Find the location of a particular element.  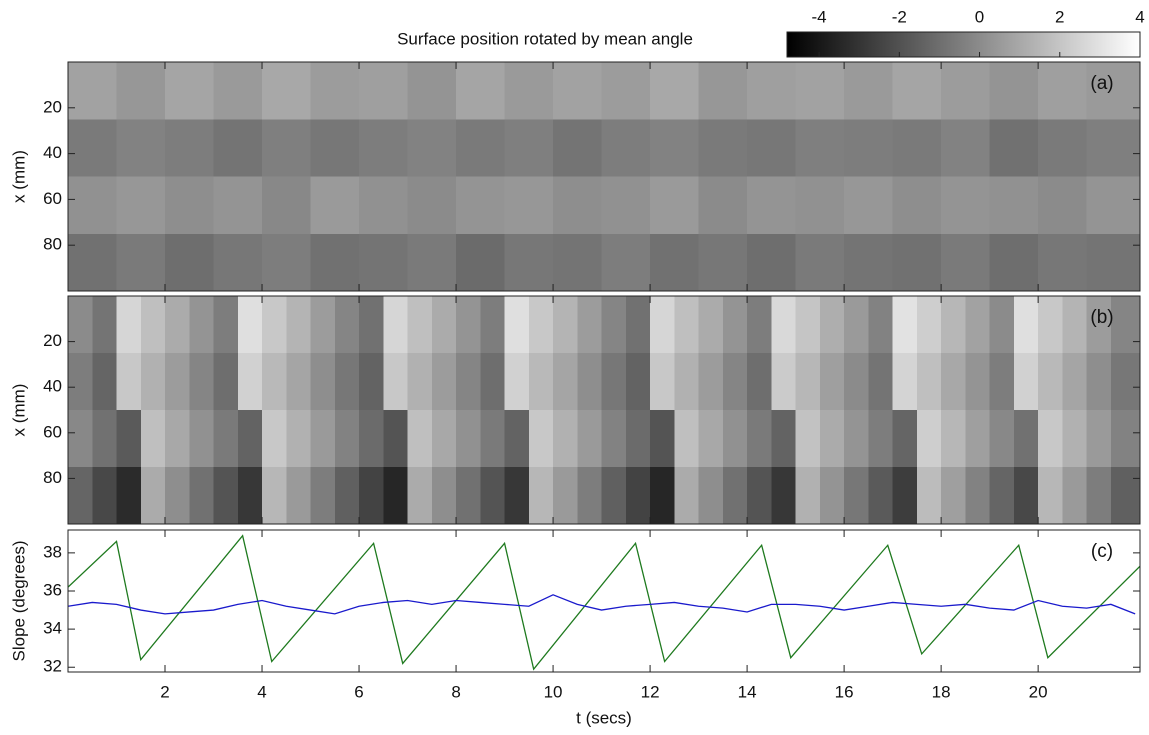

y-tick-label: 60 is located at coordinates (52, 198).